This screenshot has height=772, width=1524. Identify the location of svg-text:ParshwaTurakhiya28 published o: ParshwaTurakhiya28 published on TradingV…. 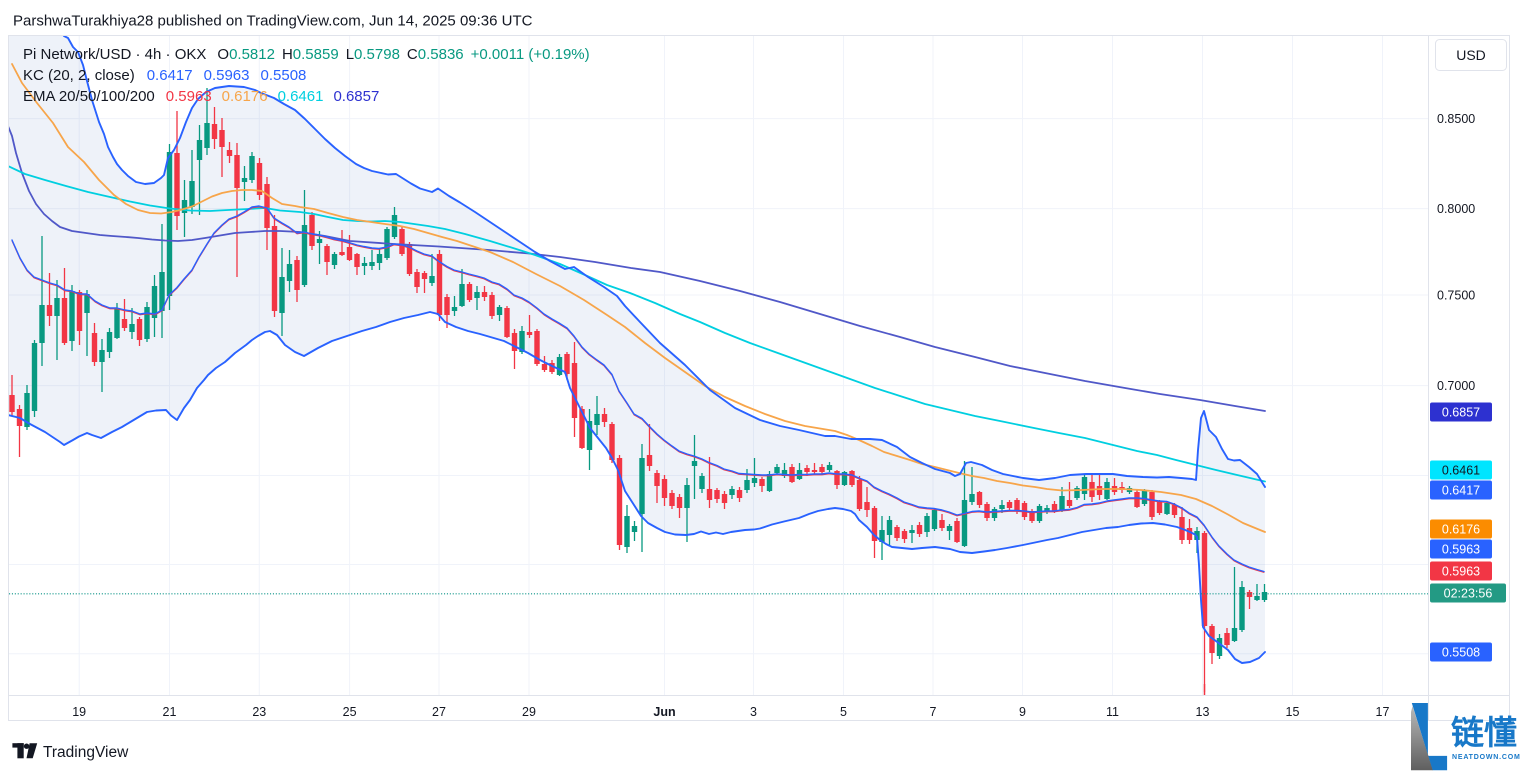
(273, 21).